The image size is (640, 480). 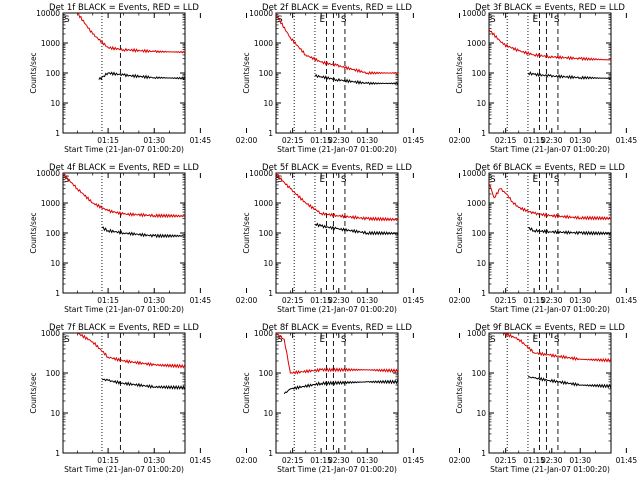 What do you see at coordinates (124, 168) in the screenshot?
I see `chart-title: Det 4f BLACK = Events, RED = LLD` at bounding box center [124, 168].